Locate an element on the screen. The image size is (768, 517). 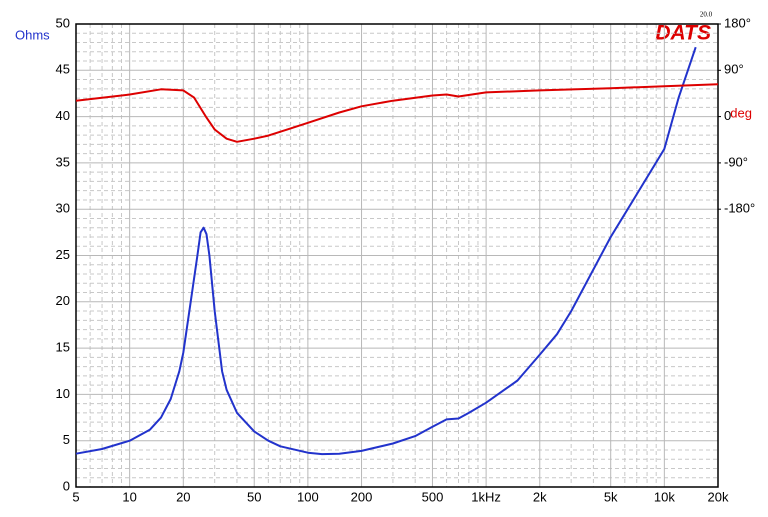
y2-tick-label: 0 is located at coordinates (727, 115).